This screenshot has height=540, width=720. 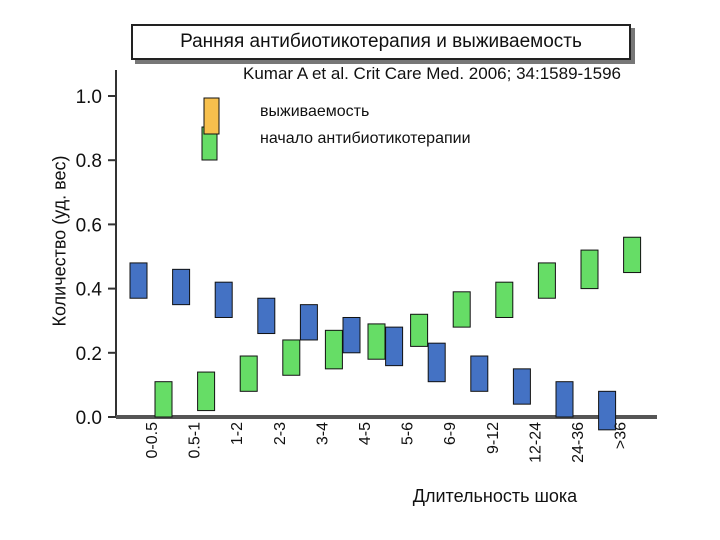 What do you see at coordinates (408, 433) in the screenshot?
I see `x-tick-label: 5-6` at bounding box center [408, 433].